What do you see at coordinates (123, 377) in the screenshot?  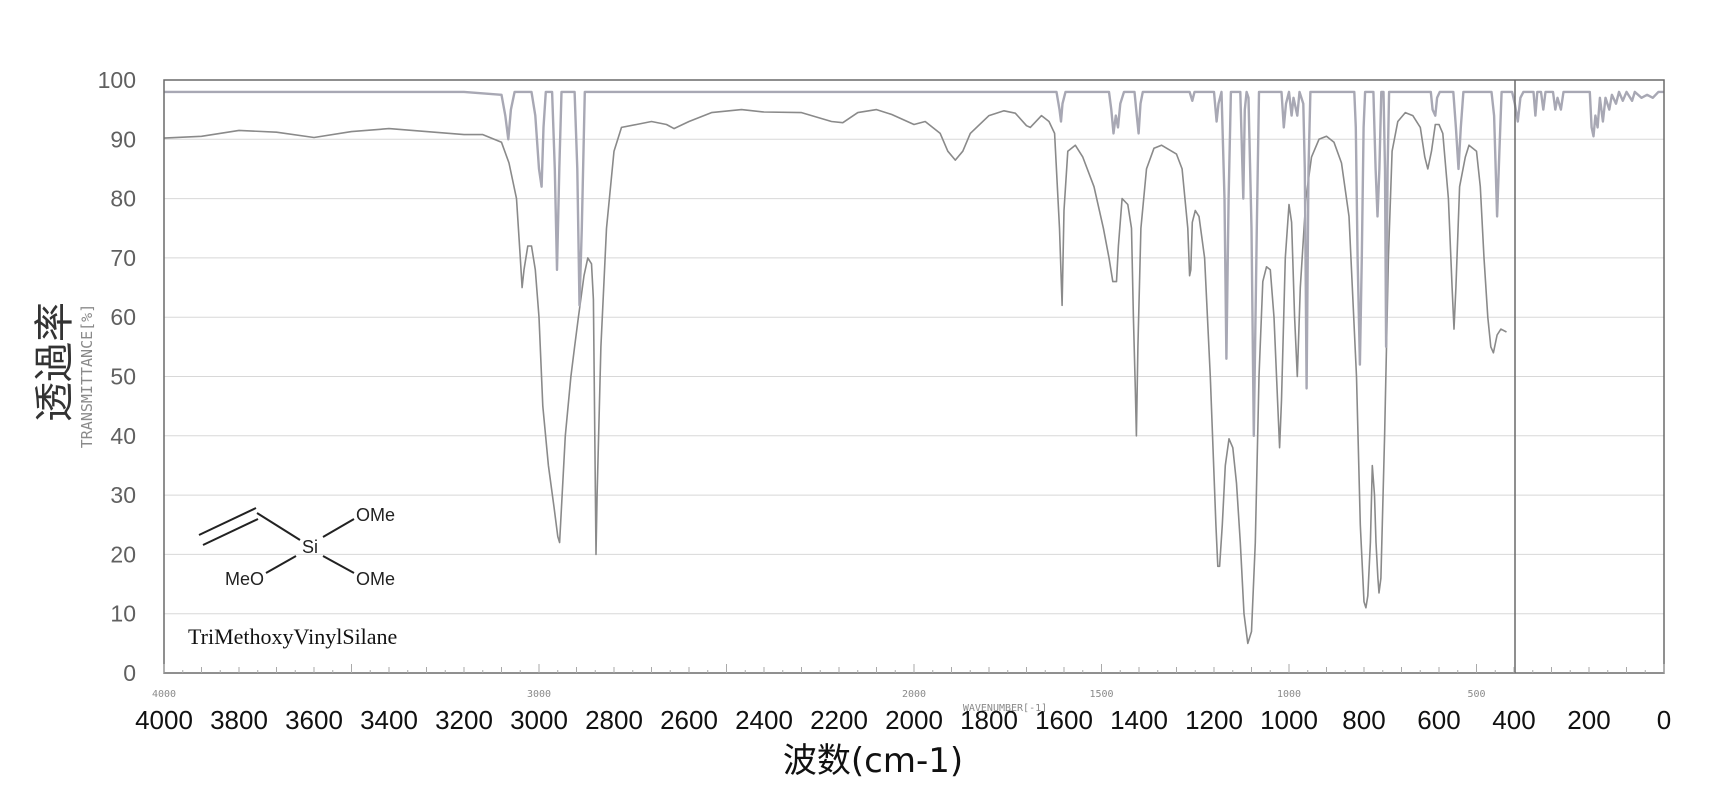 I see `y-tick-label: 50` at bounding box center [123, 377].